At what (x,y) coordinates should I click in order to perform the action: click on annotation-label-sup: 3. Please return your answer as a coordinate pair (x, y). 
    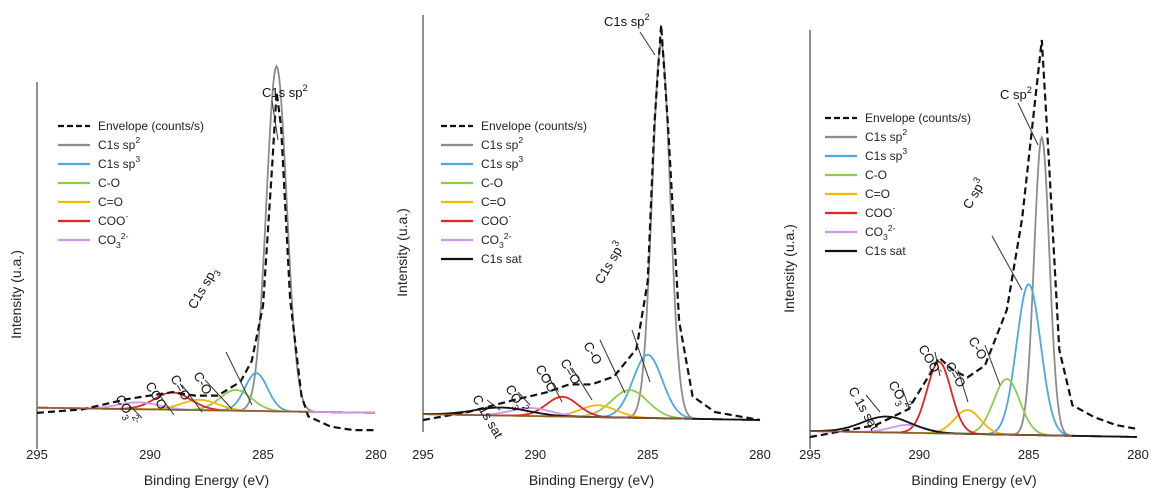
    Looking at the image, I should click on (976, 180).